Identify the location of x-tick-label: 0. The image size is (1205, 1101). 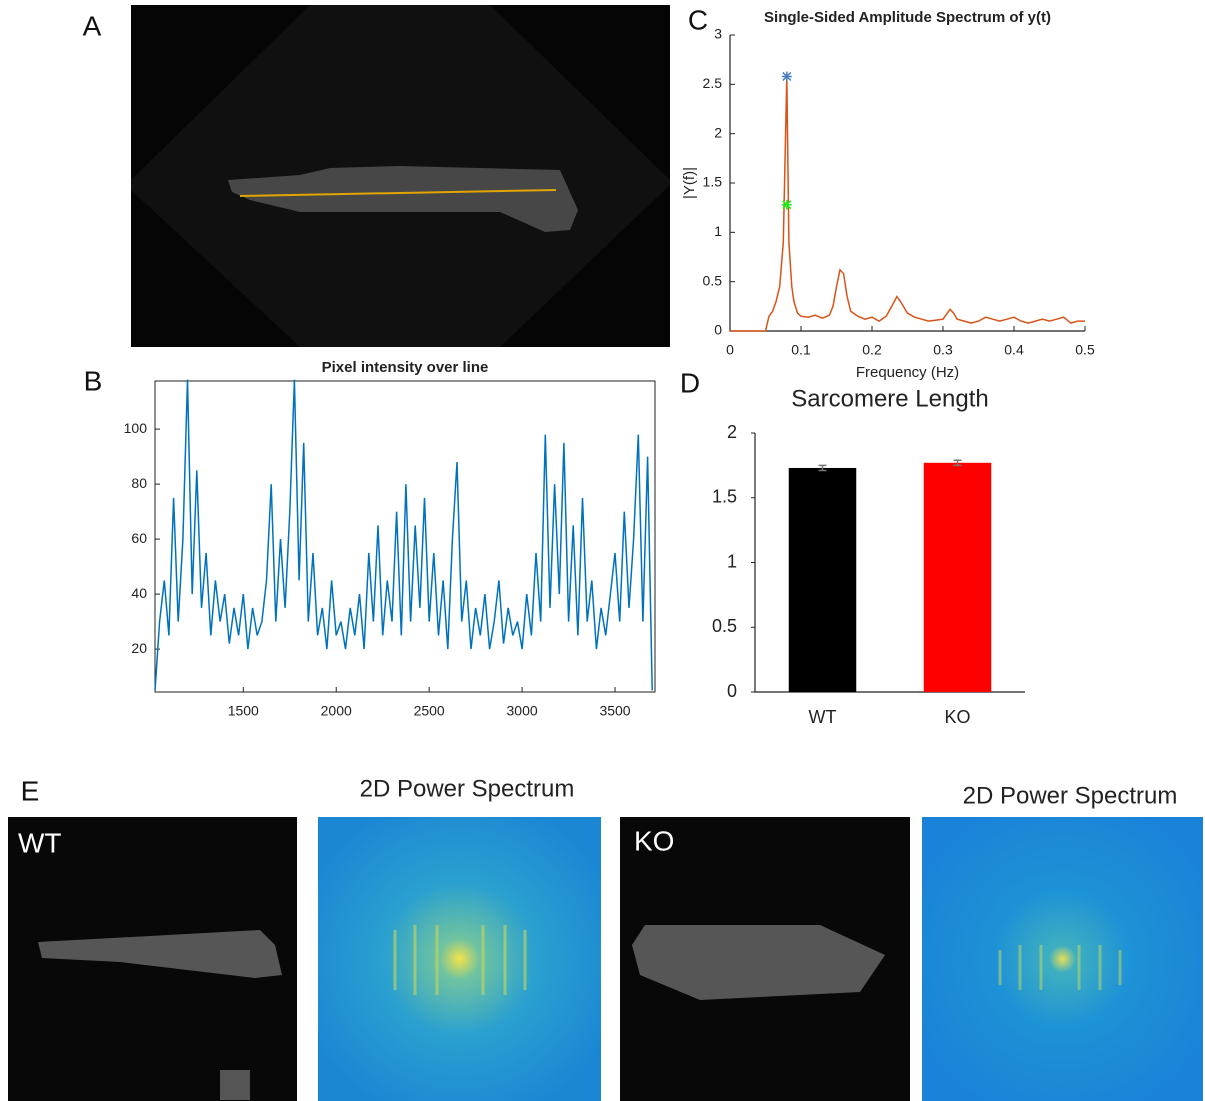
(730, 350).